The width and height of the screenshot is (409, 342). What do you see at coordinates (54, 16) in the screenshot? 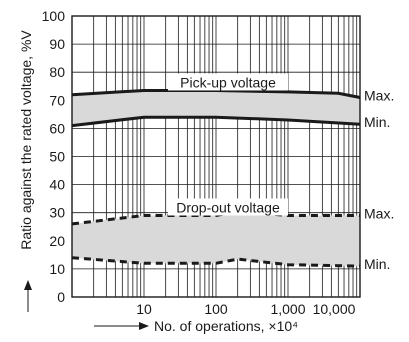
I see `y-tick-label-10: 100` at bounding box center [54, 16].